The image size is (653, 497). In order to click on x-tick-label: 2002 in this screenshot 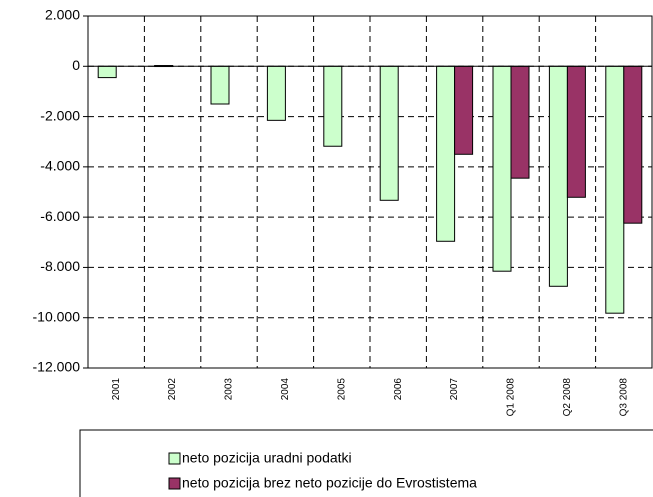, I will do `click(172, 389)`.